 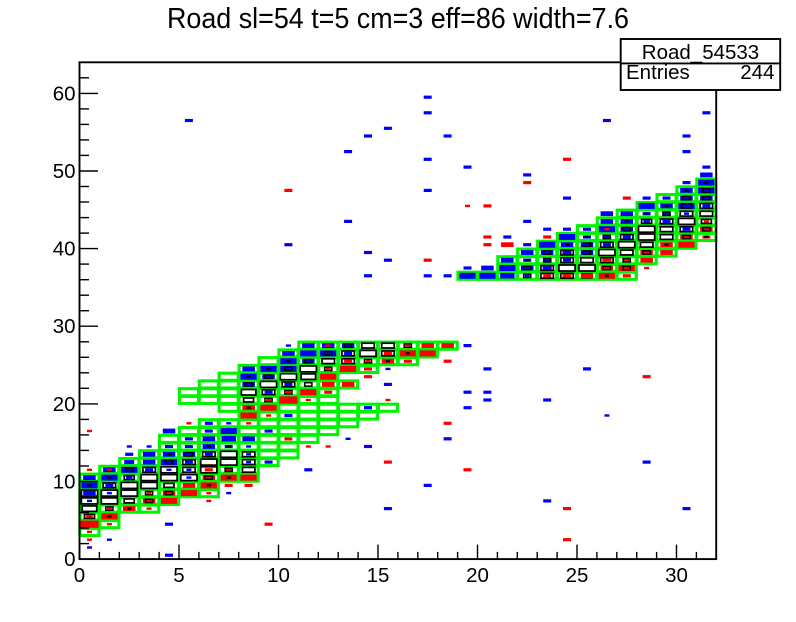 What do you see at coordinates (700, 52) in the screenshot?
I see `svg-text: Road_54533` at bounding box center [700, 52].